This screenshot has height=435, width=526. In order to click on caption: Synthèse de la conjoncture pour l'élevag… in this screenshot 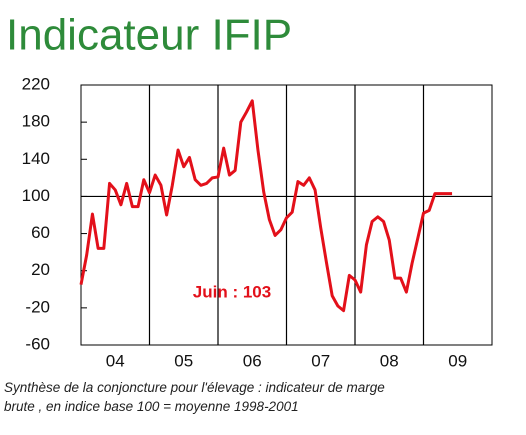, I will do `click(264, 397)`.